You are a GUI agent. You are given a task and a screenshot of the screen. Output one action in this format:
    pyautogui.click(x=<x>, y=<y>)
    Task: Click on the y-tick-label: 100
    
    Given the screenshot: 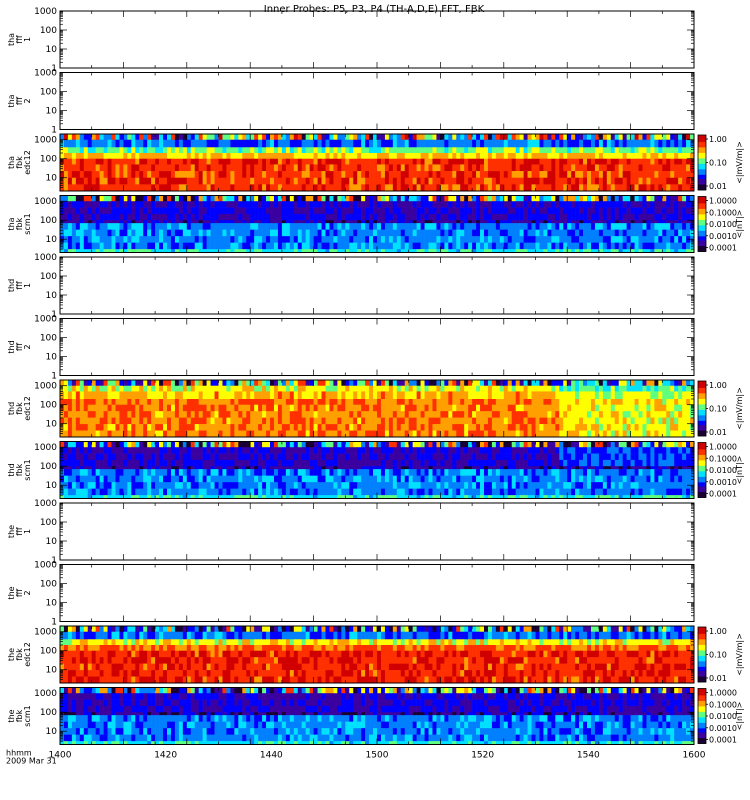 What is the action you would take?
    pyautogui.click(x=48, y=160)
    